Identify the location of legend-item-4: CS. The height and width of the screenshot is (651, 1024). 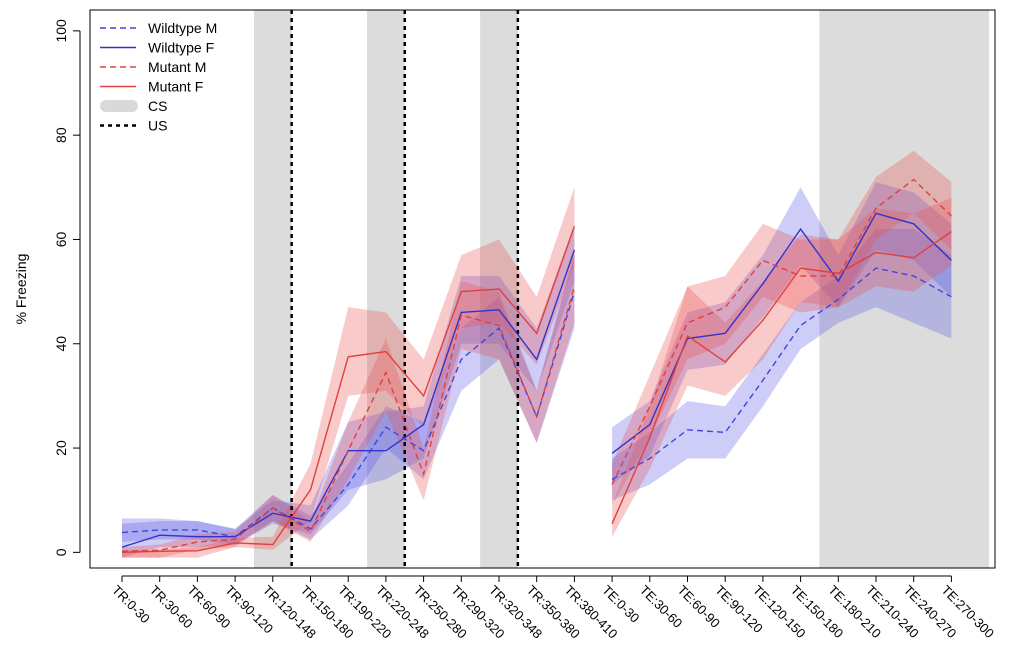
(133, 106).